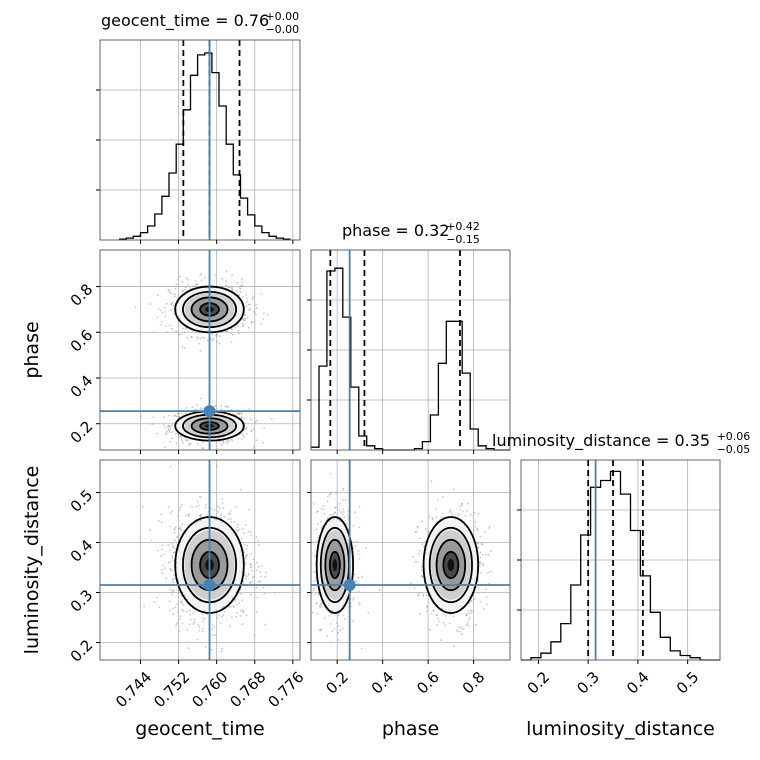 The width and height of the screenshot is (760, 760). Describe the element at coordinates (200, 560) in the screenshot. I see `panel-frame` at that location.